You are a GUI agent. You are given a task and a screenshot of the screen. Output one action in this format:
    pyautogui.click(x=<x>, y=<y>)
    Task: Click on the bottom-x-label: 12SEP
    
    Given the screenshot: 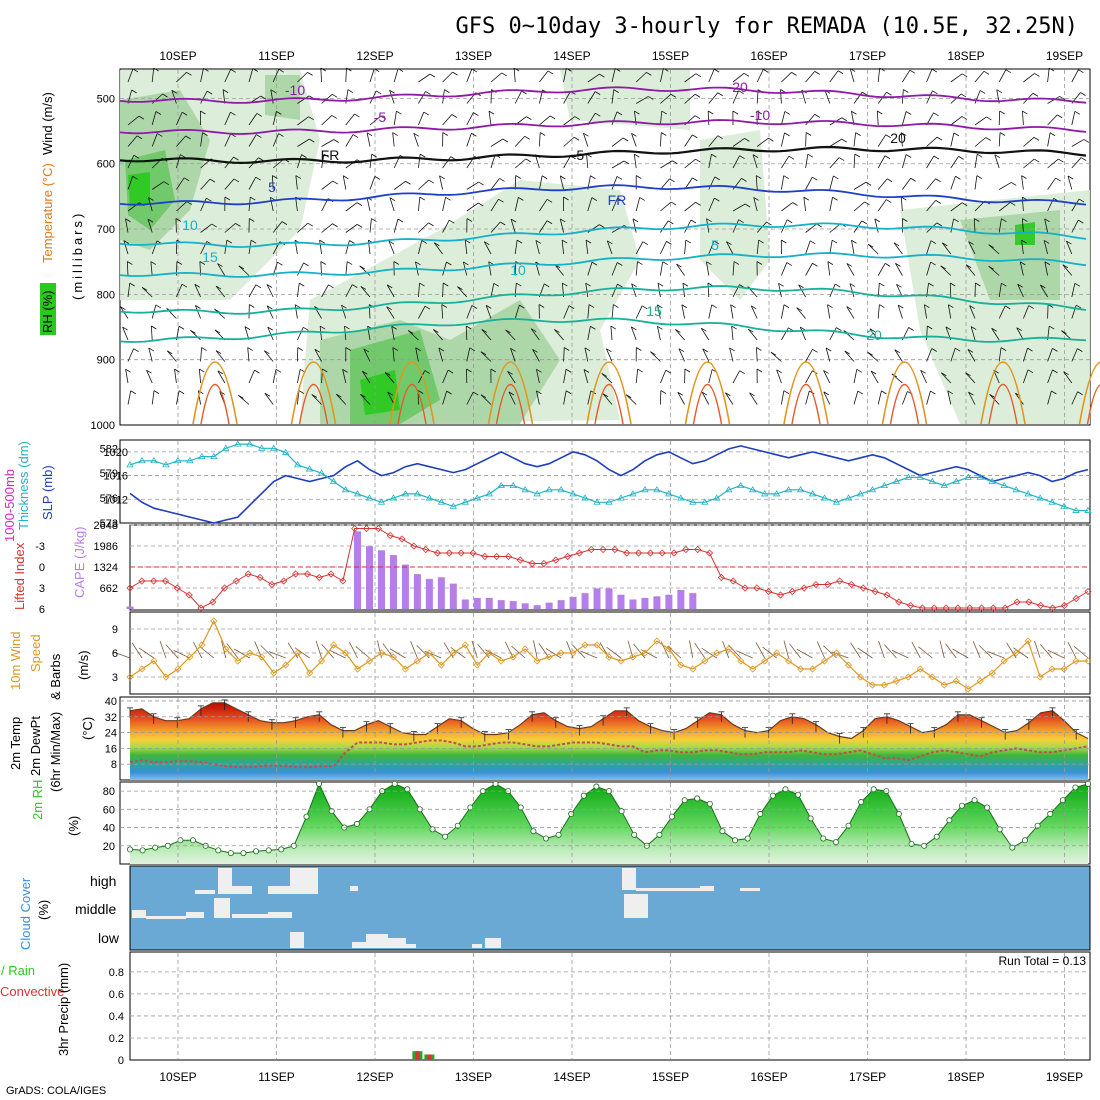 What is the action you would take?
    pyautogui.click(x=374, y=1077)
    